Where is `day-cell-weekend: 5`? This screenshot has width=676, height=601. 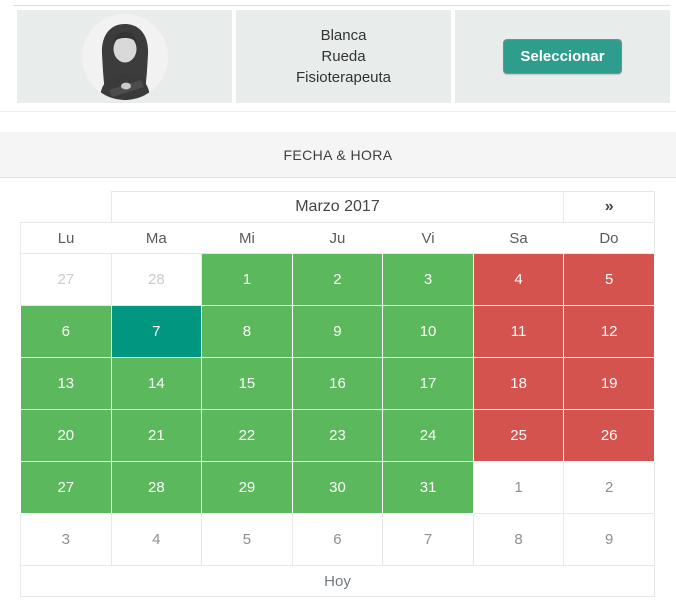 day-cell-weekend: 5 is located at coordinates (609, 279).